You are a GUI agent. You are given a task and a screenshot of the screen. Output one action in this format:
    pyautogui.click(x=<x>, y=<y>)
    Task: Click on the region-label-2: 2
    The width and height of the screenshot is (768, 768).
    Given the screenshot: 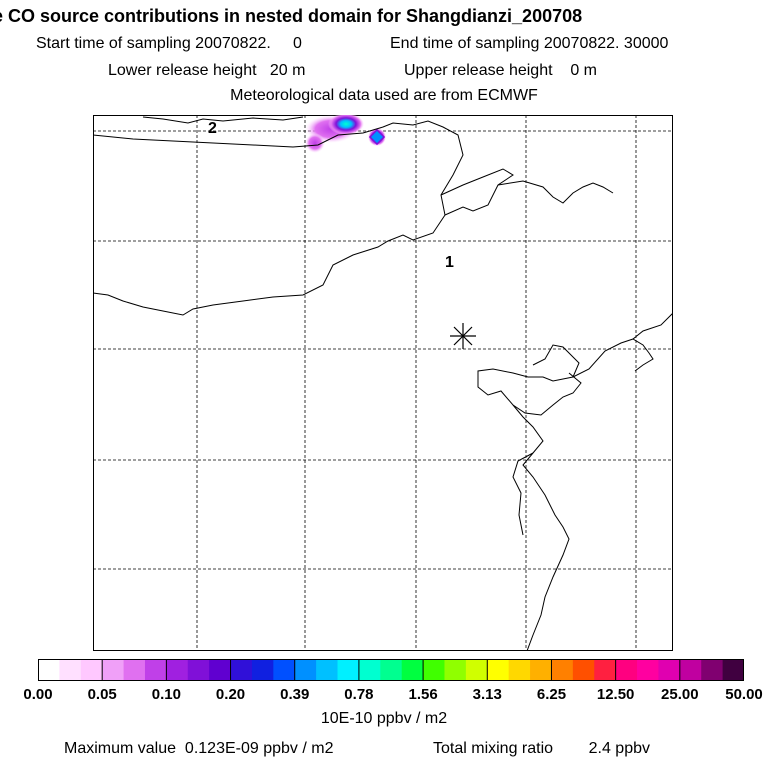 What is the action you would take?
    pyautogui.click(x=212, y=128)
    